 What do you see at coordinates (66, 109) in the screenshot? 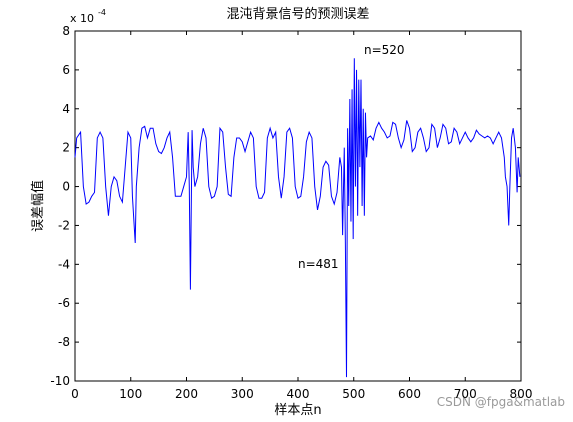
I see `y-tick-label: 4` at bounding box center [66, 109].